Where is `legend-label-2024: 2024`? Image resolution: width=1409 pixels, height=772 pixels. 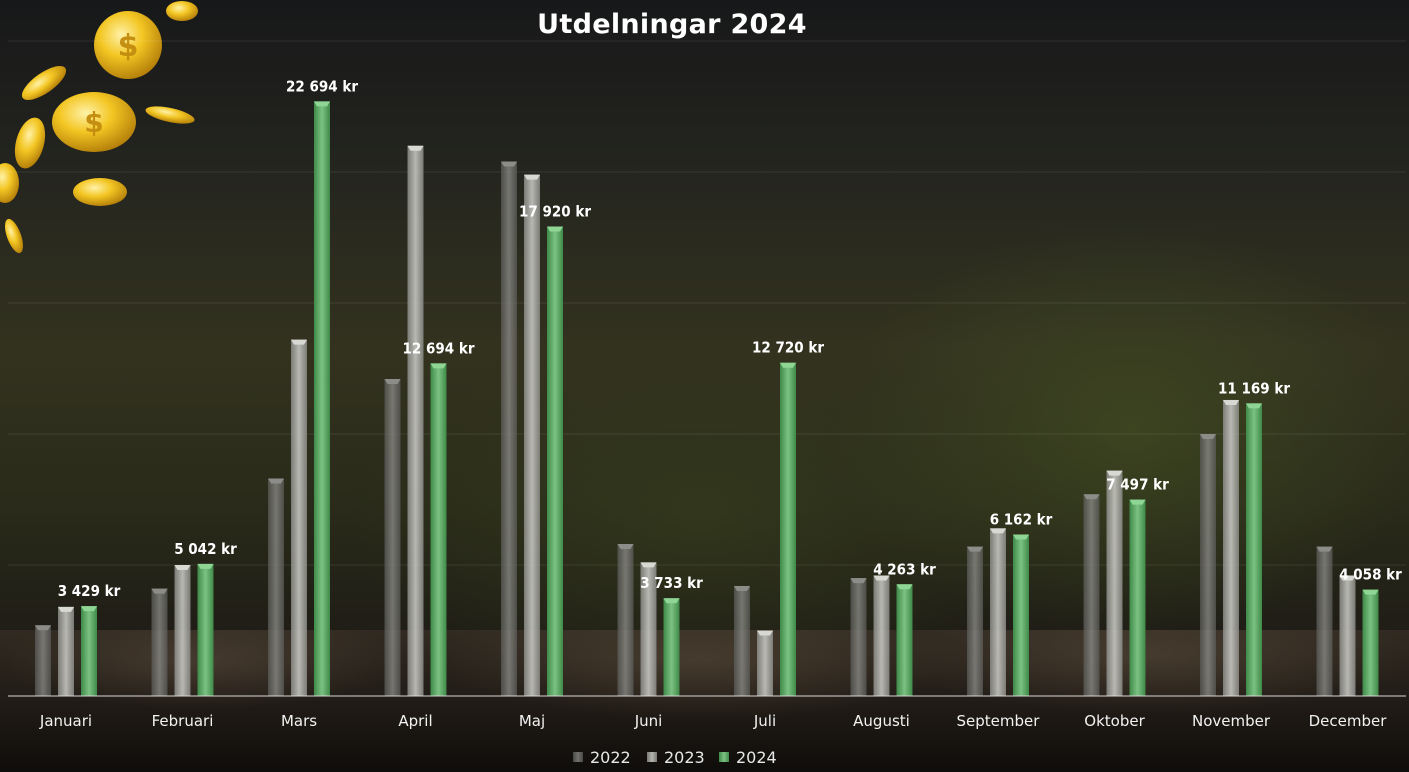 legend-label-2024: 2024 is located at coordinates (756, 757).